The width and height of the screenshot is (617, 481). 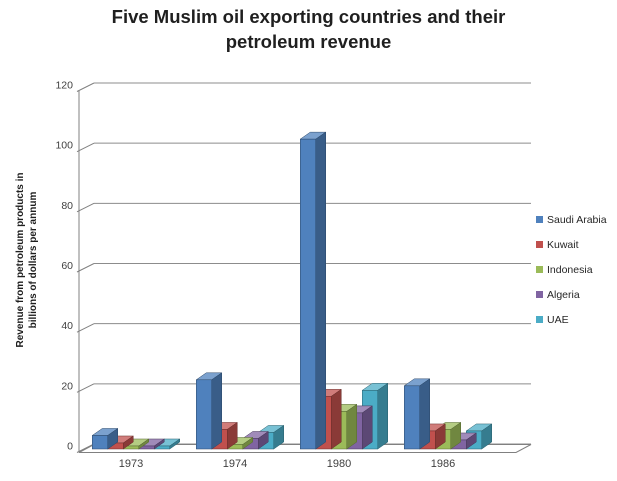 I want to click on x-tick-label-1986: 1986, so click(x=443, y=464).